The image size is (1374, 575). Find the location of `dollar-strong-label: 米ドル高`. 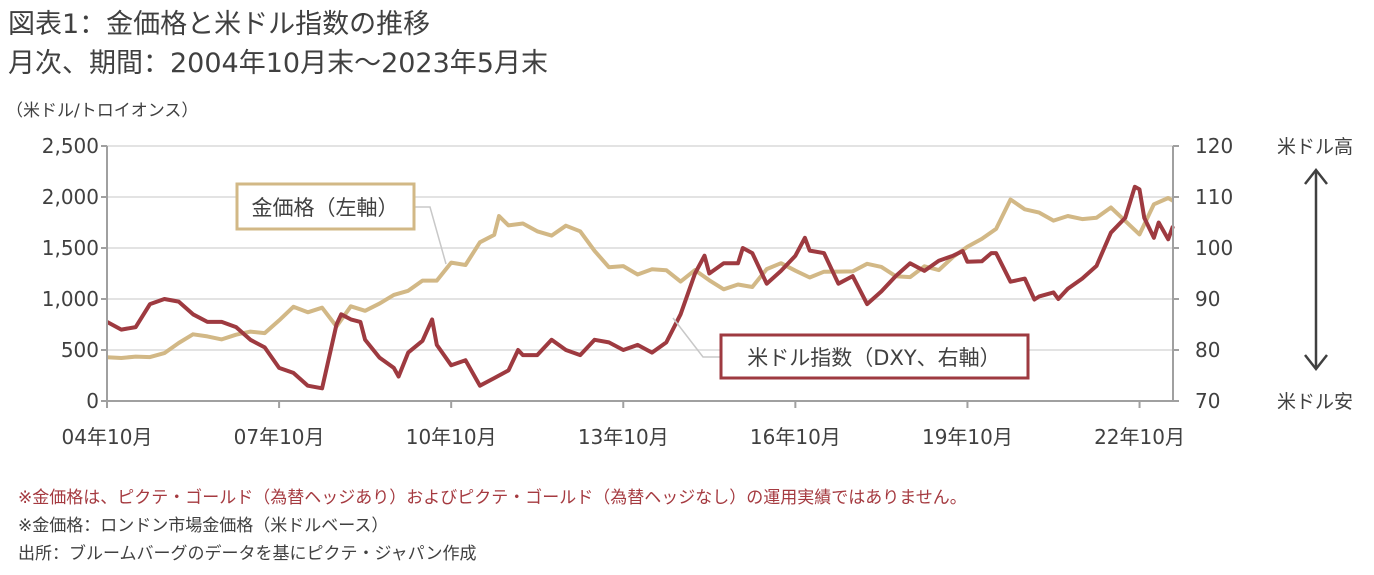

dollar-strong-label: 米ドル高 is located at coordinates (1315, 147).